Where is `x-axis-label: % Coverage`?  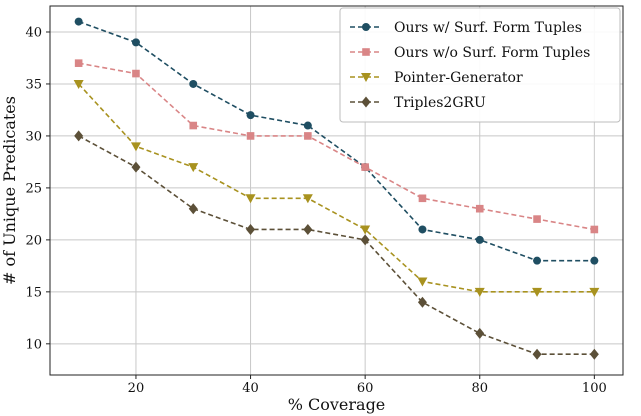 x-axis-label: % Coverage is located at coordinates (337, 404).